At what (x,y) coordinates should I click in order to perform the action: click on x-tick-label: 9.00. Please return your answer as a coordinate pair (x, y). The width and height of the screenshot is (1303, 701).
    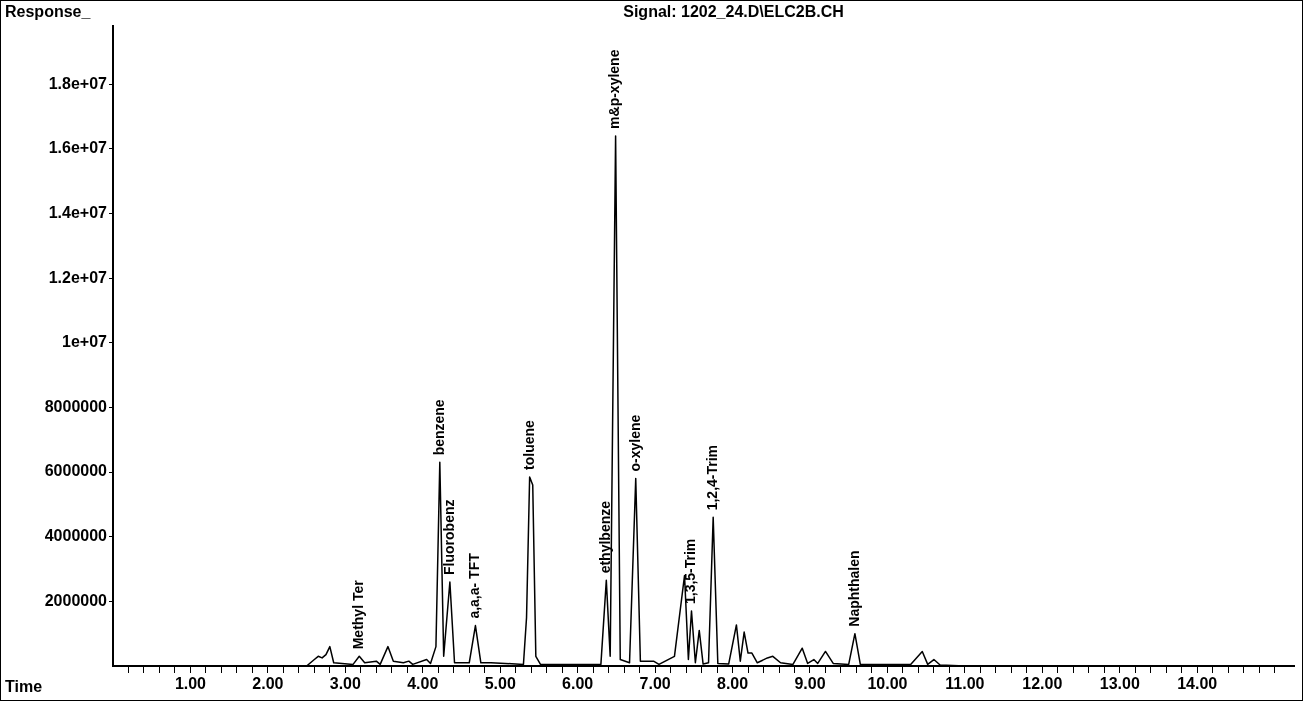
    Looking at the image, I should click on (810, 684).